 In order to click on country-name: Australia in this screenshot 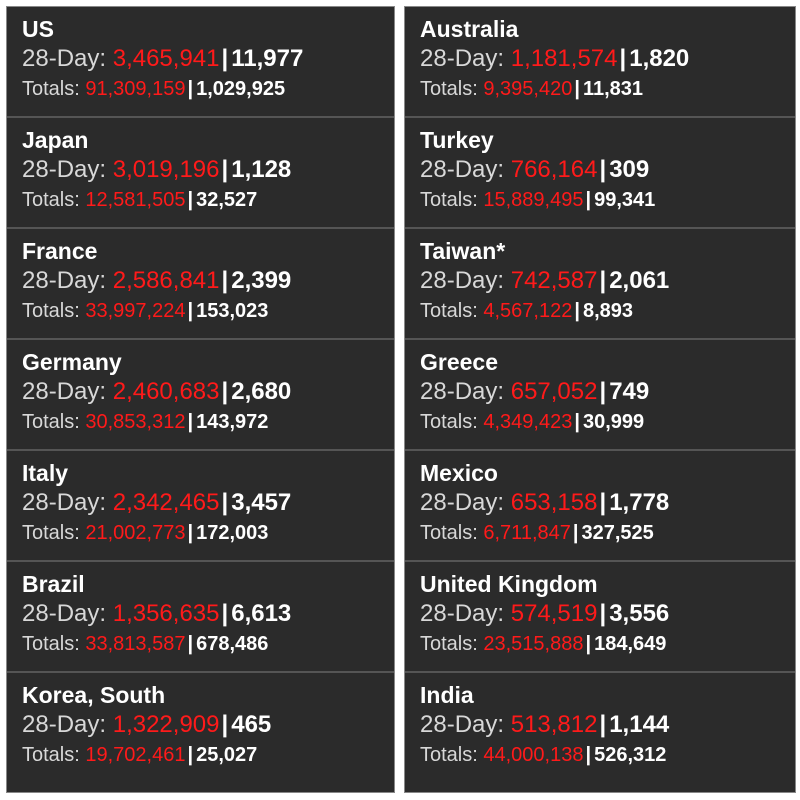, I will do `click(469, 29)`.